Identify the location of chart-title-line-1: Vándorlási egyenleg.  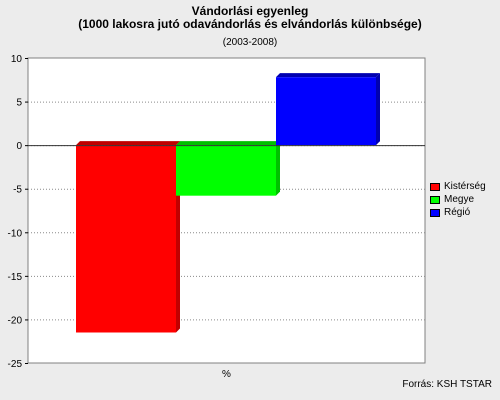
(250, 11).